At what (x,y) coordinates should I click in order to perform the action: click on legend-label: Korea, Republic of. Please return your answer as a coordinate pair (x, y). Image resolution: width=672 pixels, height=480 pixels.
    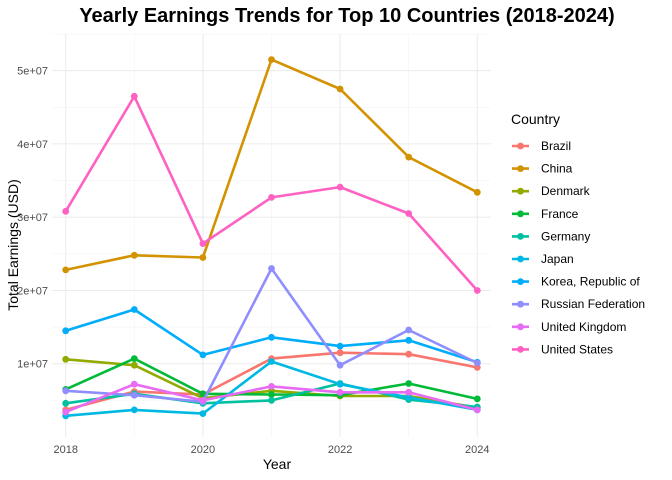
    Looking at the image, I should click on (590, 282).